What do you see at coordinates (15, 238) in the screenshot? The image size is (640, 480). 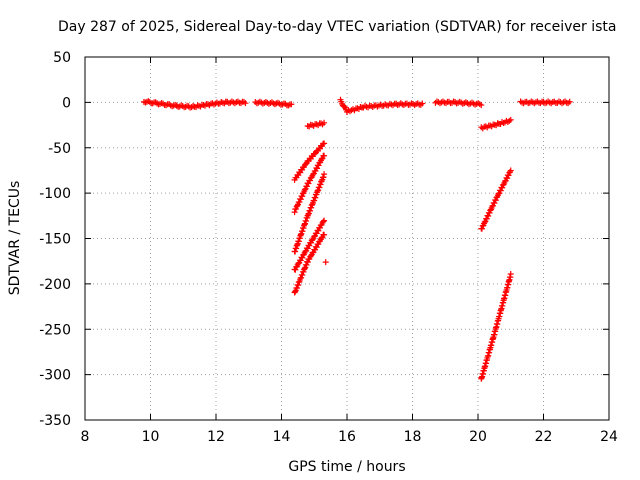 I see `y-axis-label: SDTVAR / TECUs` at bounding box center [15, 238].